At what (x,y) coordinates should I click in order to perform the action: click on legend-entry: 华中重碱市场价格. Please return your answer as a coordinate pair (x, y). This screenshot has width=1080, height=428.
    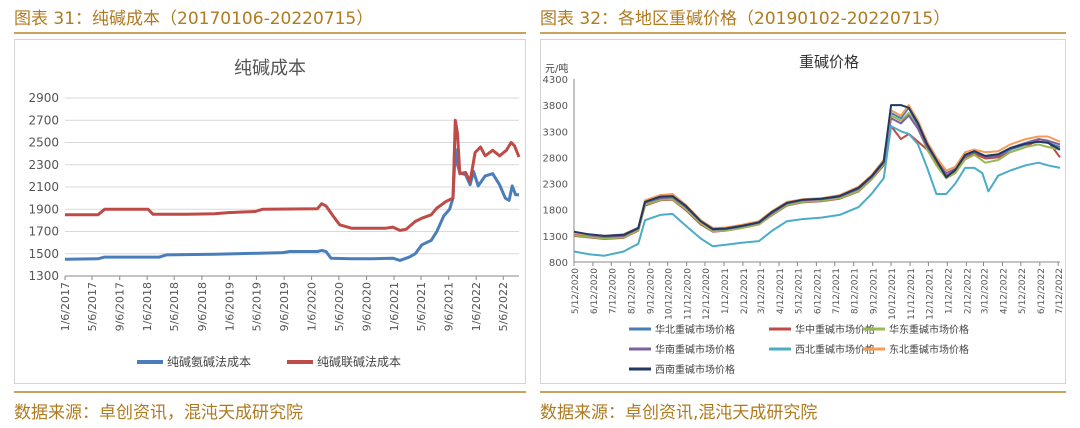
    Looking at the image, I should click on (835, 329).